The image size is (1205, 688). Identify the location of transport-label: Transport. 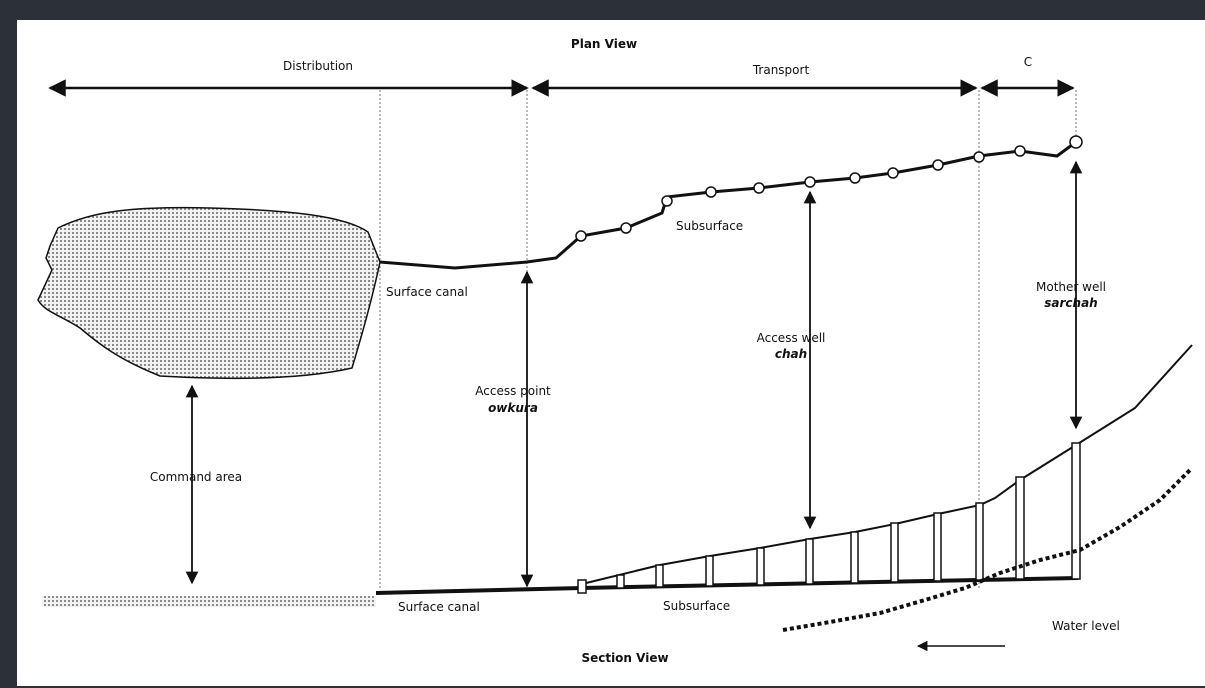
(781, 70).